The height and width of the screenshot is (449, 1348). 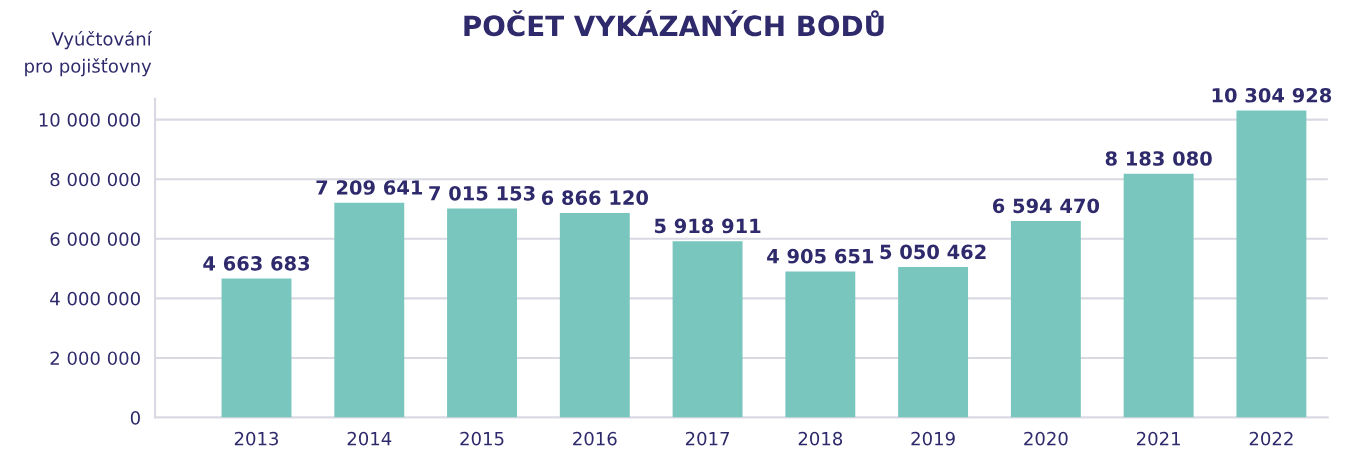 What do you see at coordinates (1271, 438) in the screenshot?
I see `x-tick-label: 2022` at bounding box center [1271, 438].